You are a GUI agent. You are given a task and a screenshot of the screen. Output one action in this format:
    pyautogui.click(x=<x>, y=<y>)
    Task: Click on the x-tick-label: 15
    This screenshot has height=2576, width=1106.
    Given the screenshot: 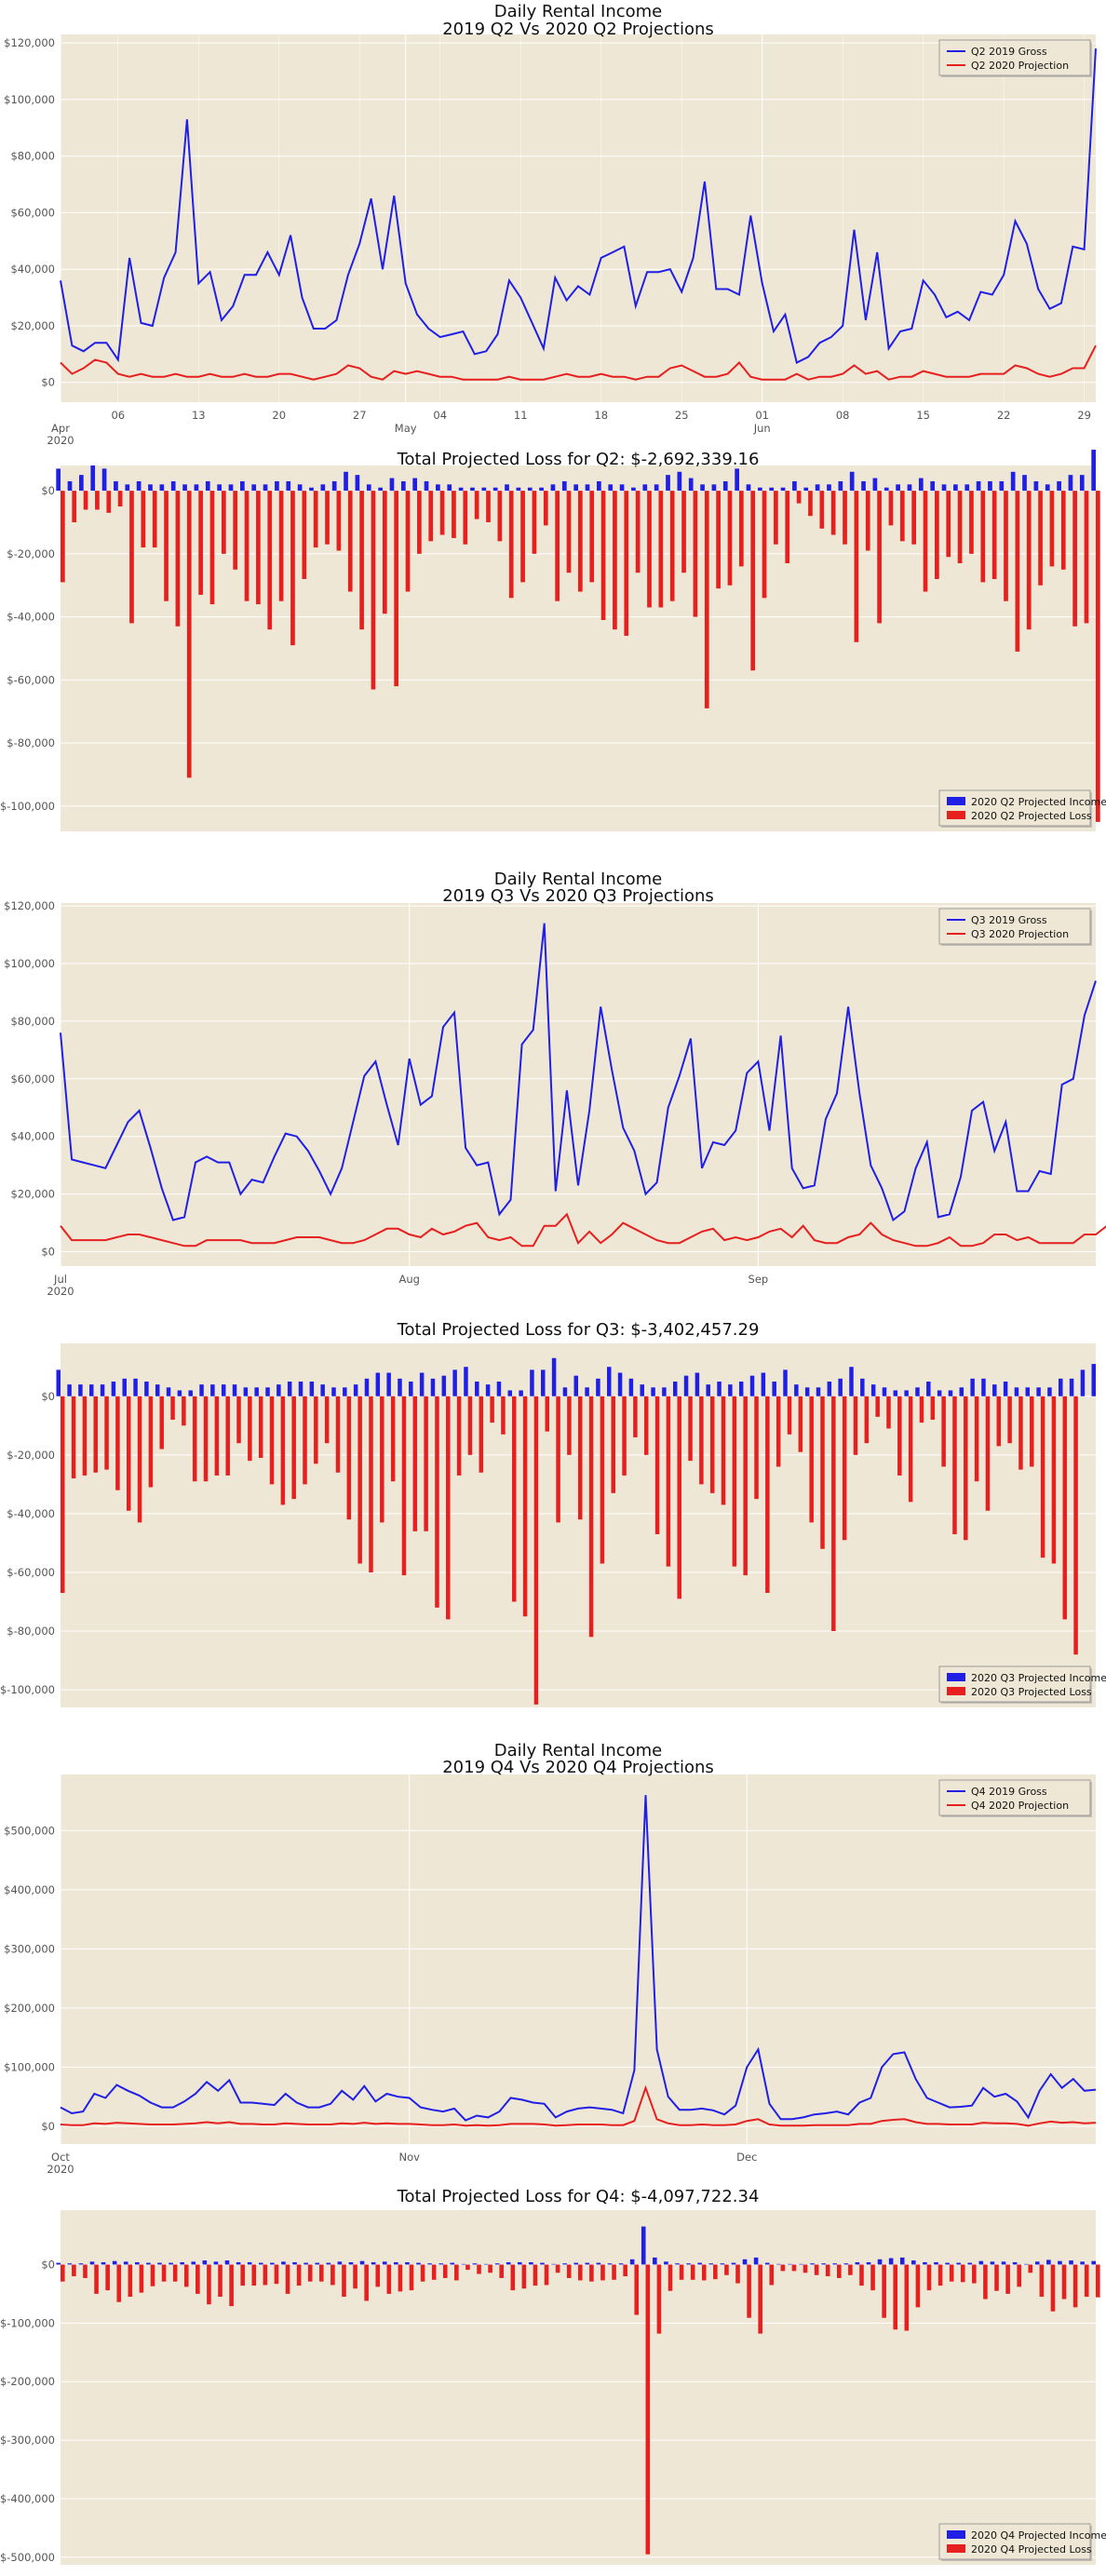 What is the action you would take?
    pyautogui.click(x=923, y=415)
    